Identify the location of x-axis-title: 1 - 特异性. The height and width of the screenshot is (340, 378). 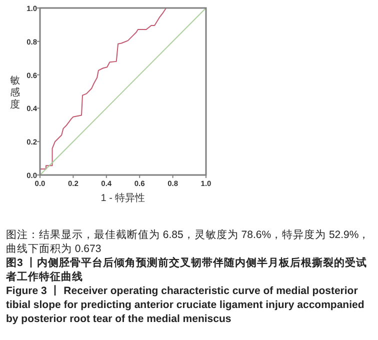
(123, 198).